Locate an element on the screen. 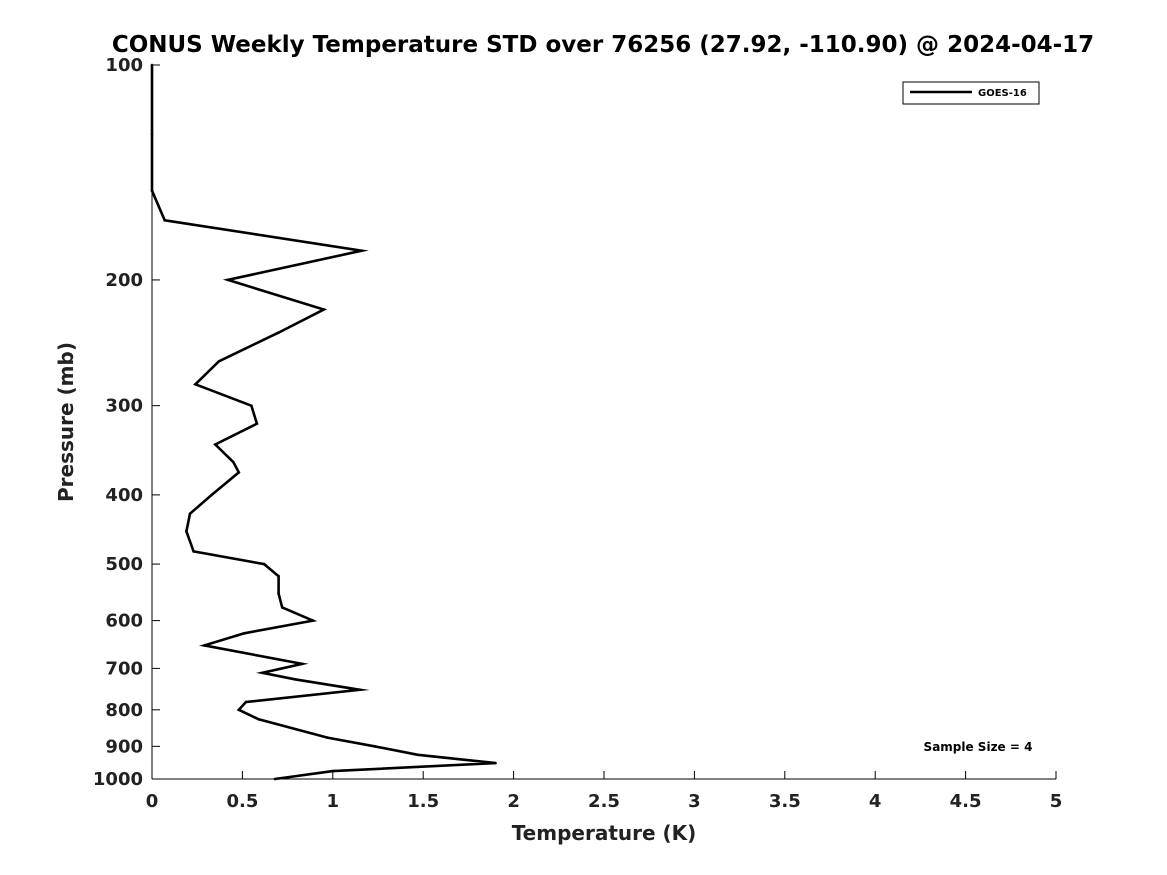 The image size is (1167, 875). y-axis-label: Pressure (mb) is located at coordinates (66, 422).